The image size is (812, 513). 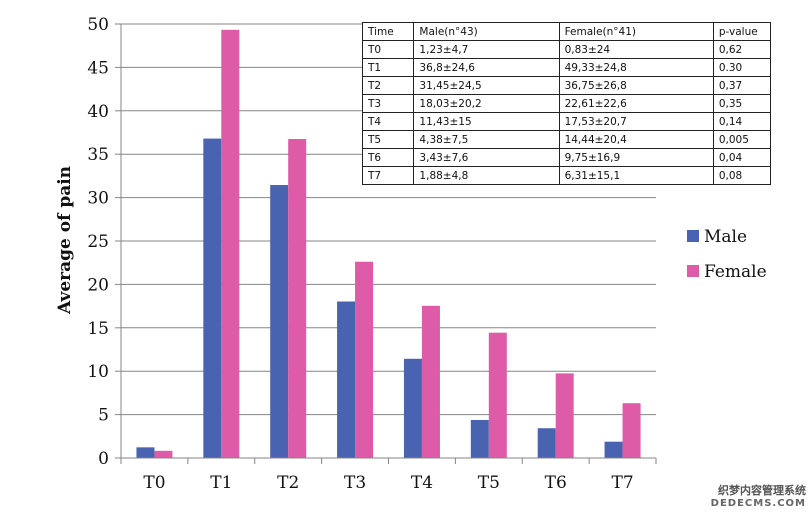 What do you see at coordinates (103, 459) in the screenshot?
I see `y-tick-label: 0` at bounding box center [103, 459].